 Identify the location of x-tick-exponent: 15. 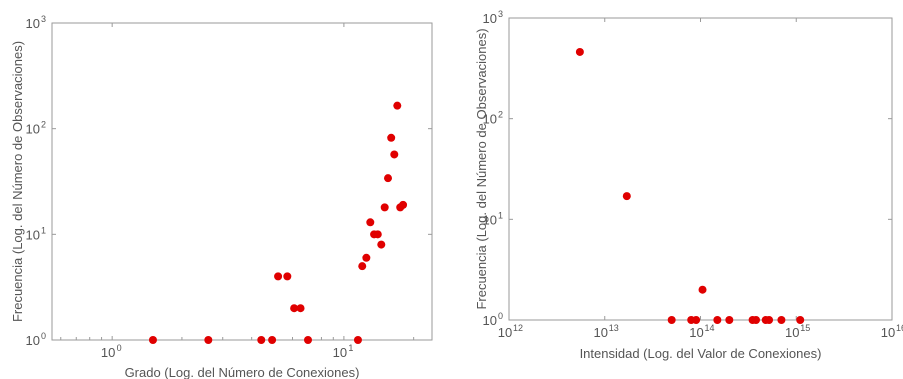
(805, 328).